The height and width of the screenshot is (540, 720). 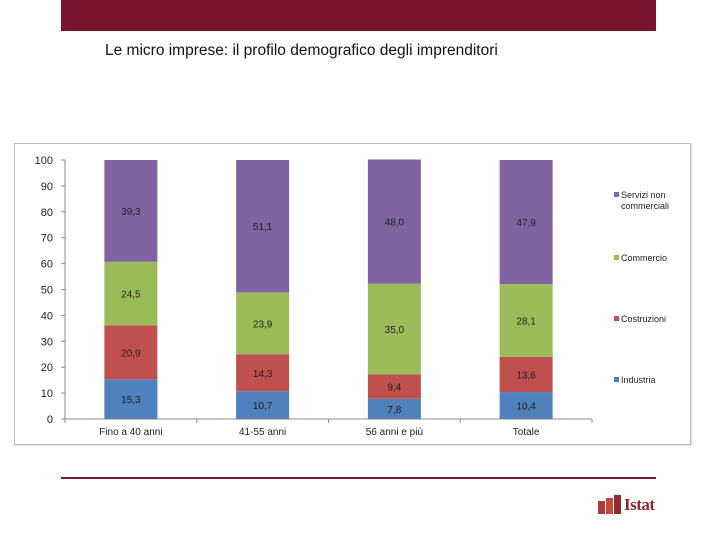 I want to click on x-category-label: 56 anni e più, so click(x=394, y=432).